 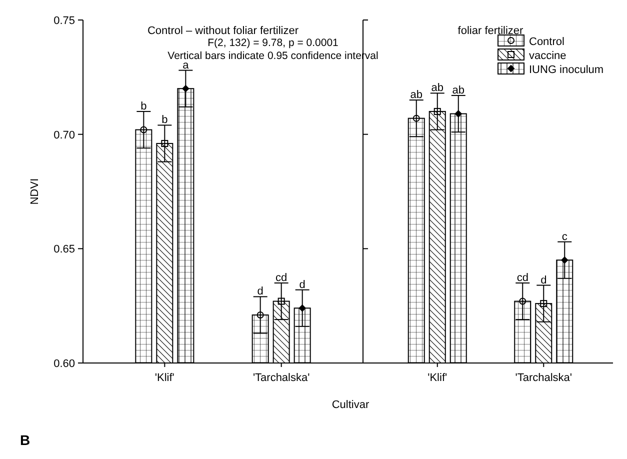 I want to click on legend-label: vaccine, so click(x=547, y=56).